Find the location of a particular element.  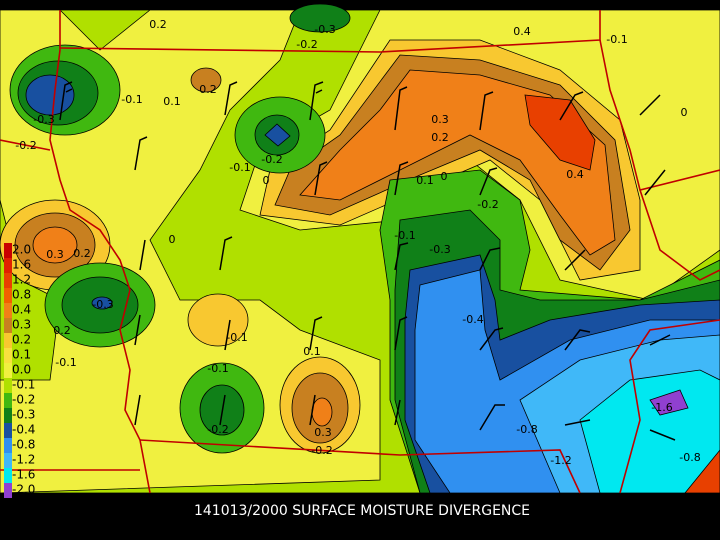

legend-label: 0.2 is located at coordinates (21, 340).